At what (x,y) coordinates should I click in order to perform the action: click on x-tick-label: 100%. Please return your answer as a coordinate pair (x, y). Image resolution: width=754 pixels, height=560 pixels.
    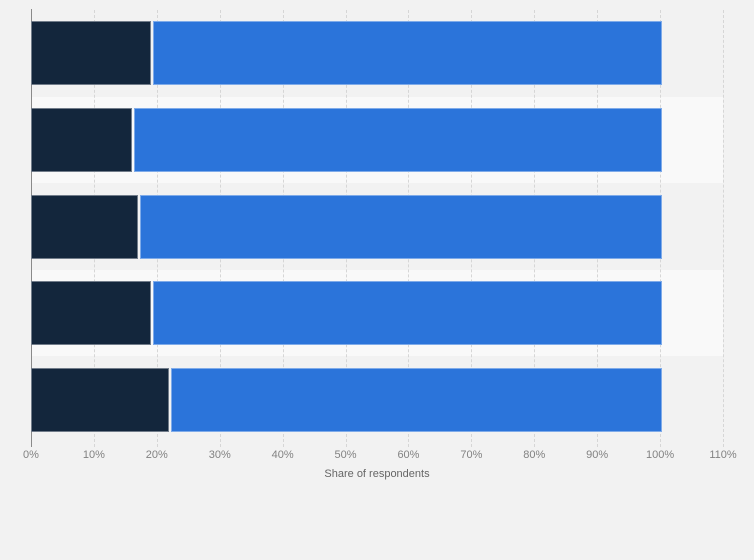
    Looking at the image, I should click on (660, 455).